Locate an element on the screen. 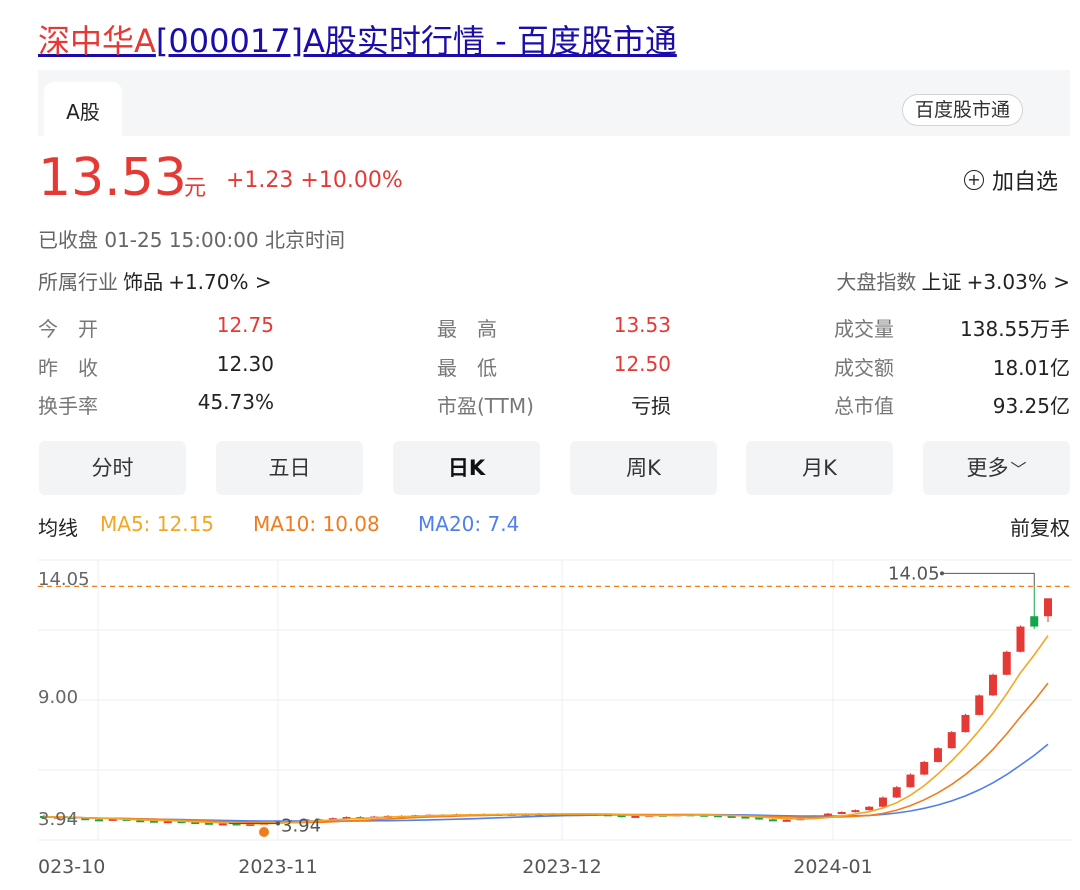  pe-value: 亏损 is located at coordinates (651, 406).